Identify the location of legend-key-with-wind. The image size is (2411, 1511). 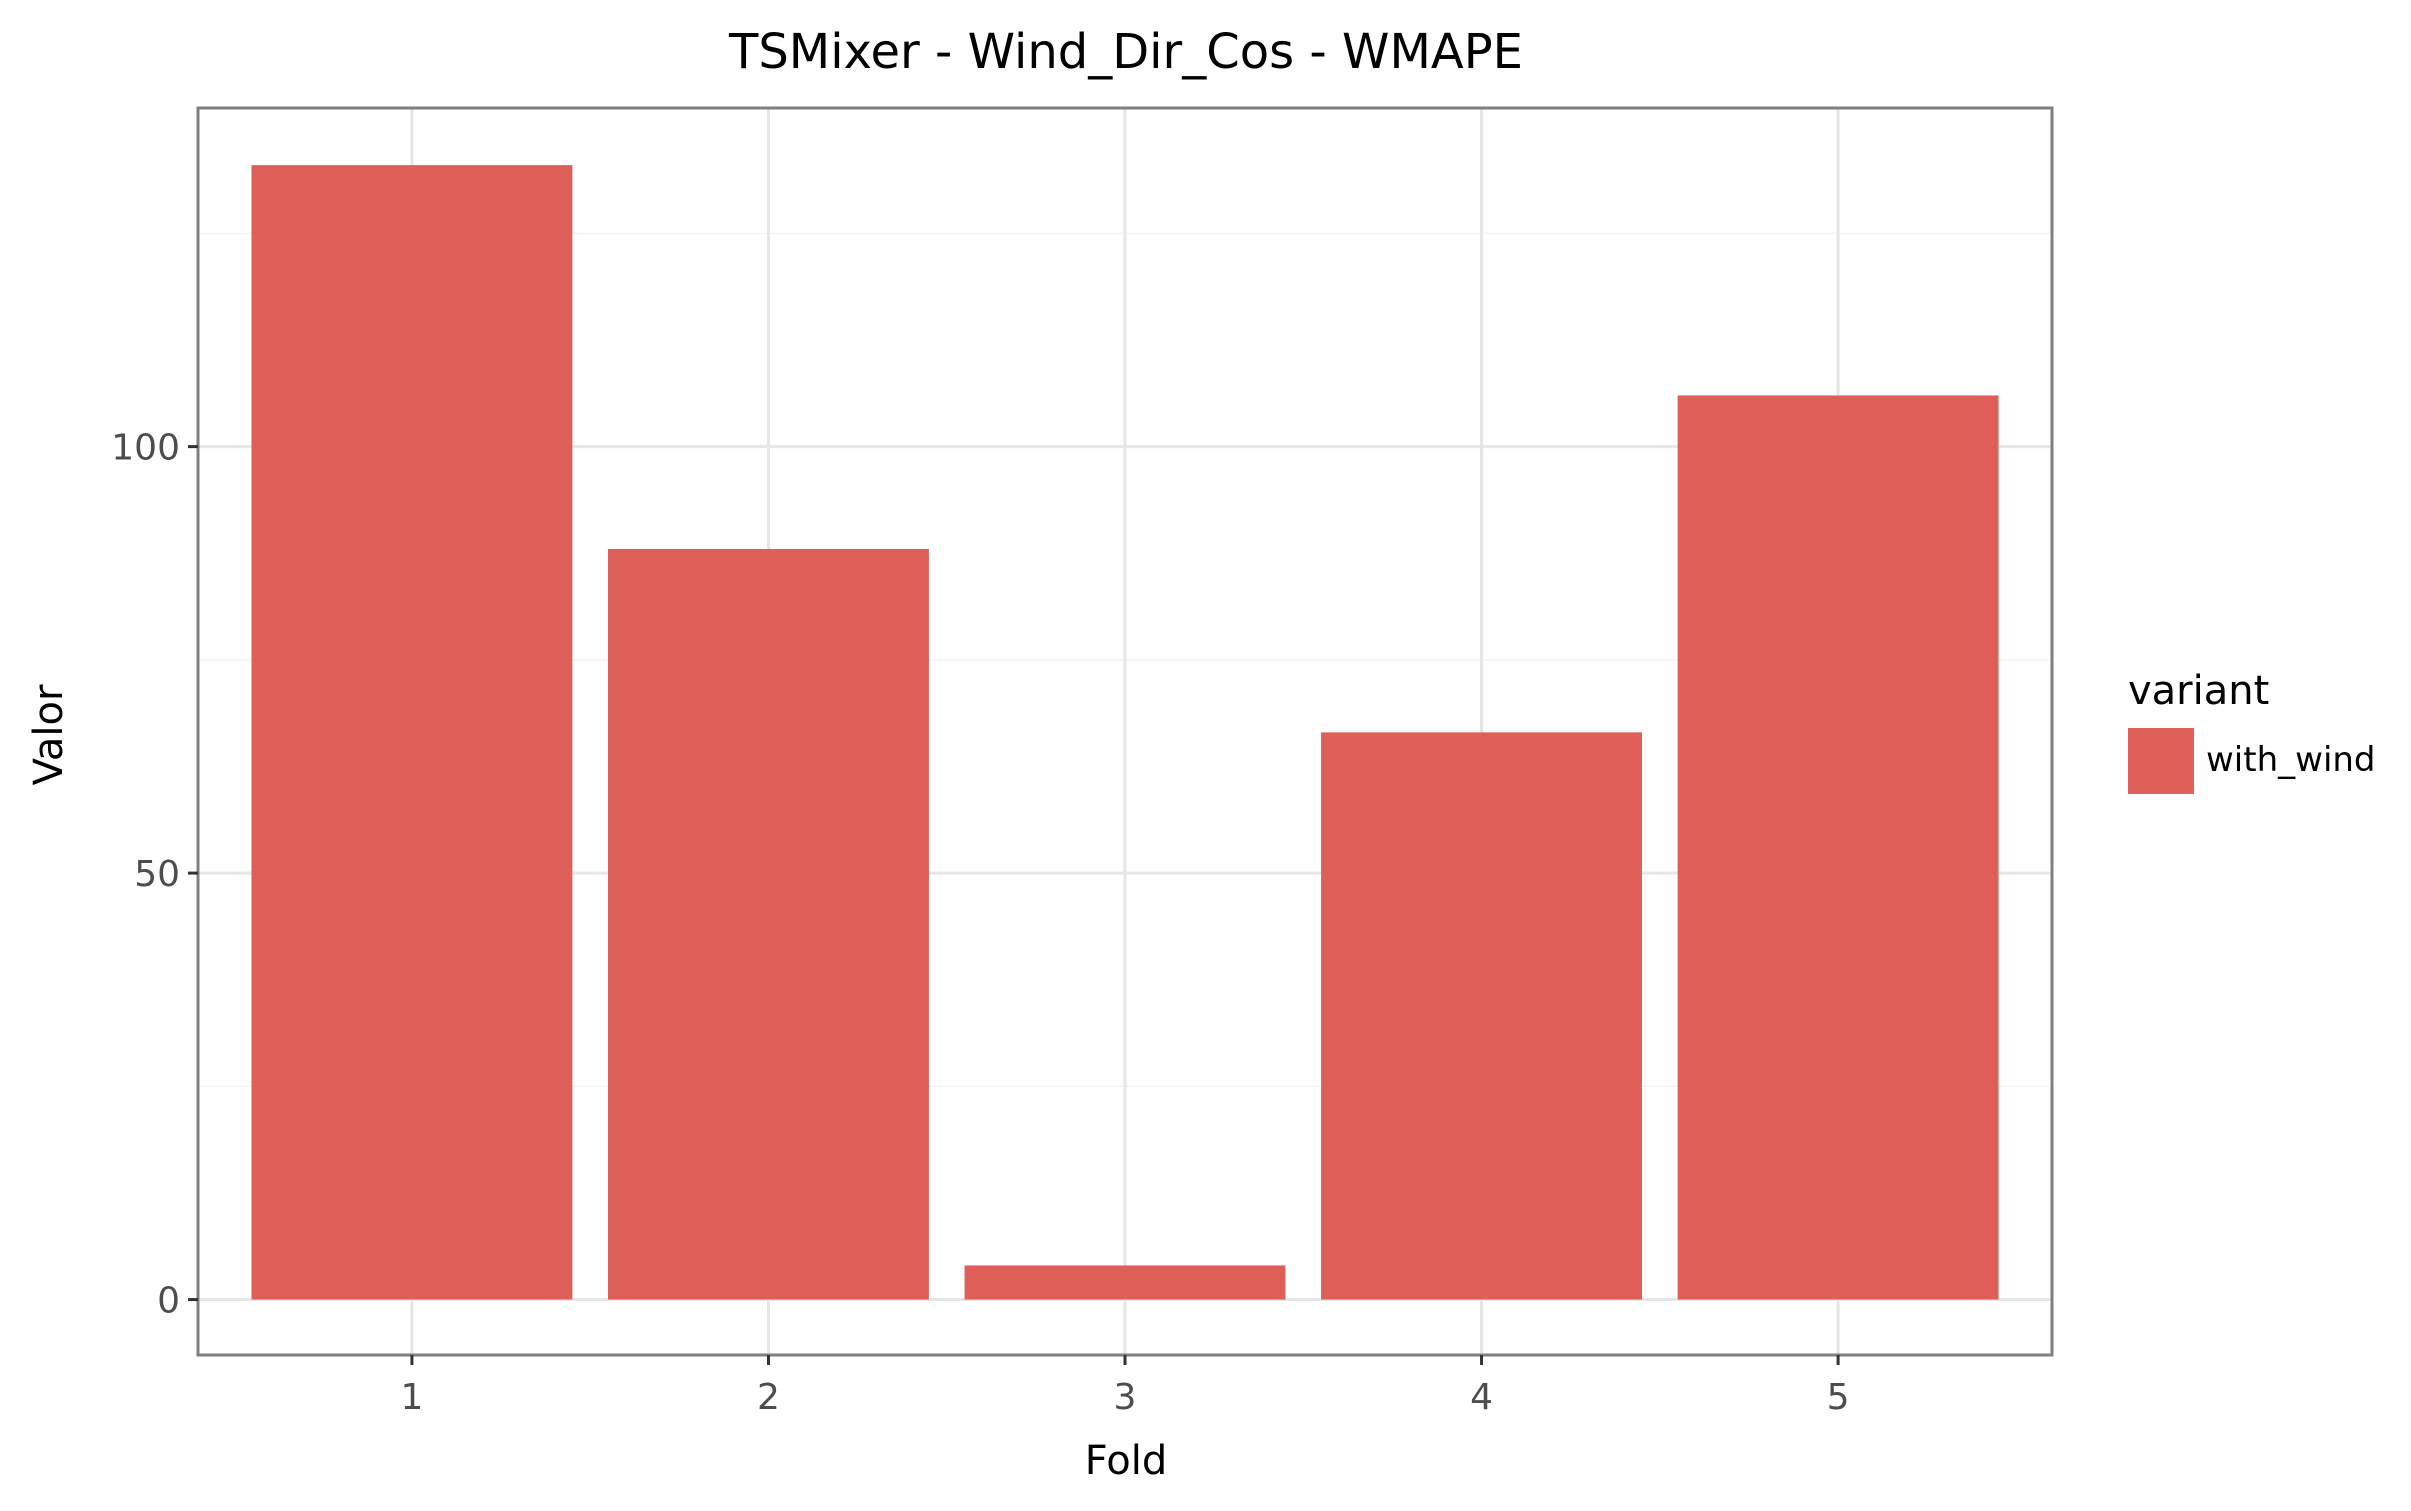
(2161, 761).